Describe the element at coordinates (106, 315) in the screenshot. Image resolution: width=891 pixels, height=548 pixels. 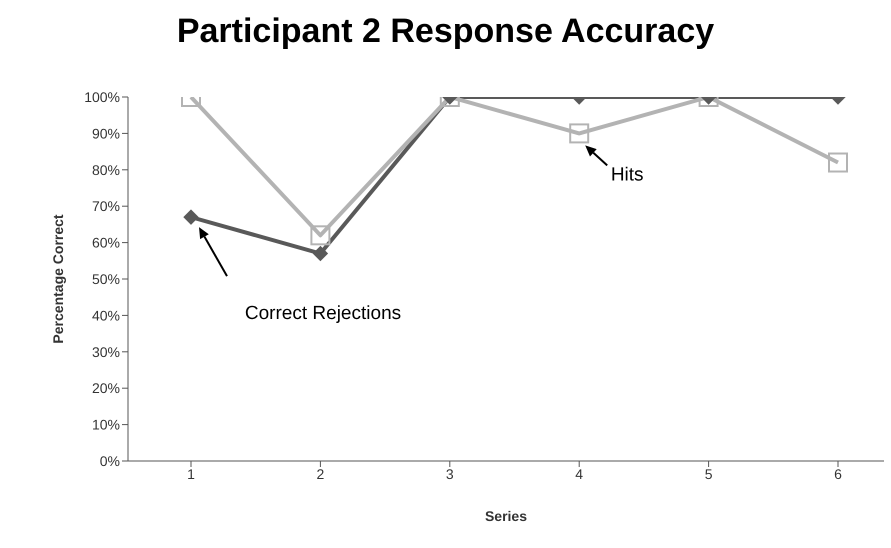
I see `y-tick-label: 40%` at that location.